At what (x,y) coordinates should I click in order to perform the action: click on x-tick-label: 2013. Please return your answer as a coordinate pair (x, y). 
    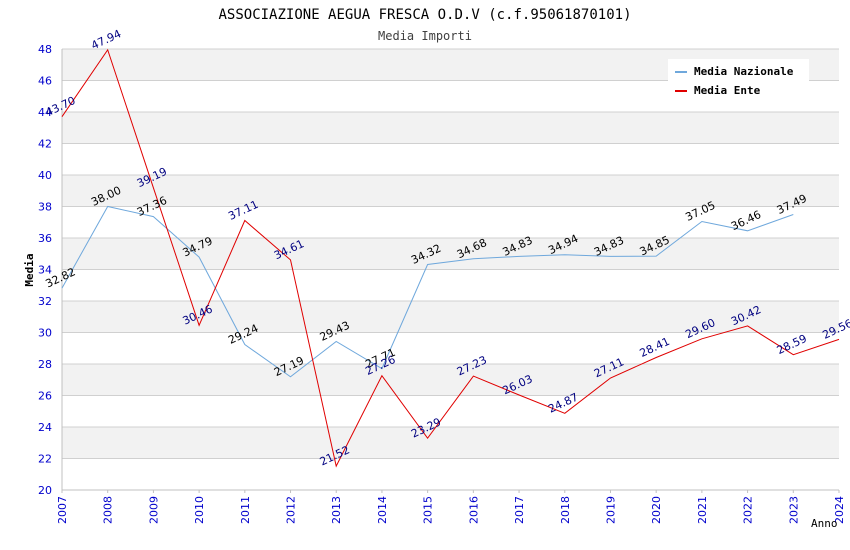
    Looking at the image, I should click on (336, 510).